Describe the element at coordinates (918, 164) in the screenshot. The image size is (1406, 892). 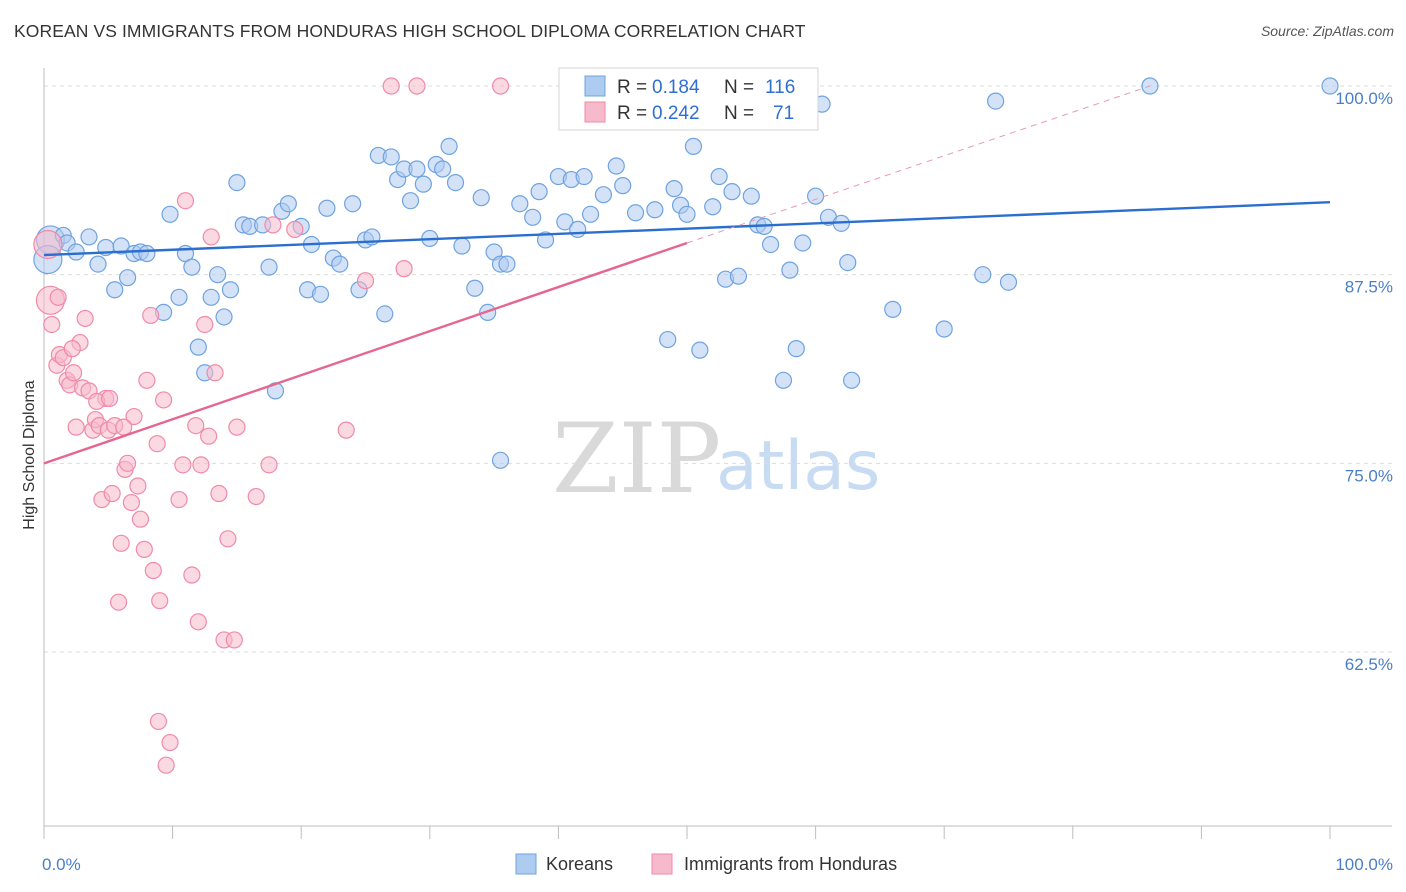
I see `honduras-trend-extension` at that location.